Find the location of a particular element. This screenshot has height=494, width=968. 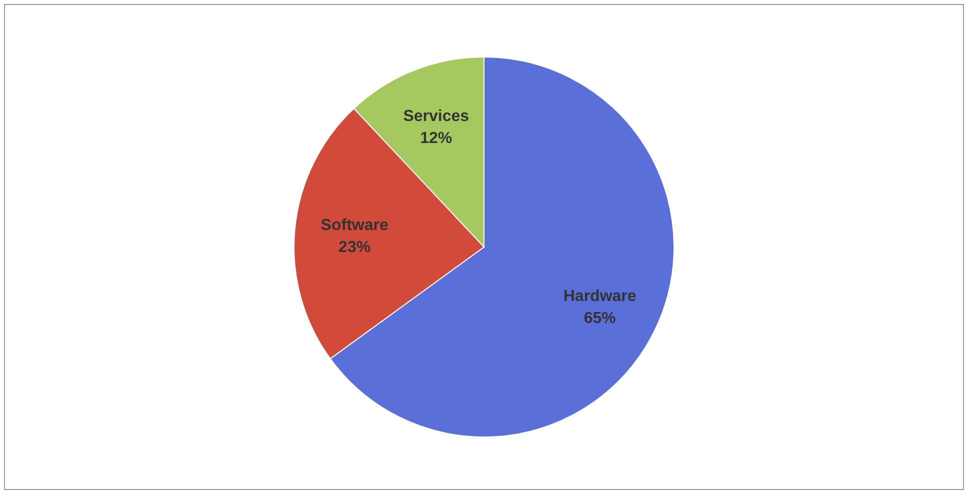

data-label: 12% is located at coordinates (436, 139).